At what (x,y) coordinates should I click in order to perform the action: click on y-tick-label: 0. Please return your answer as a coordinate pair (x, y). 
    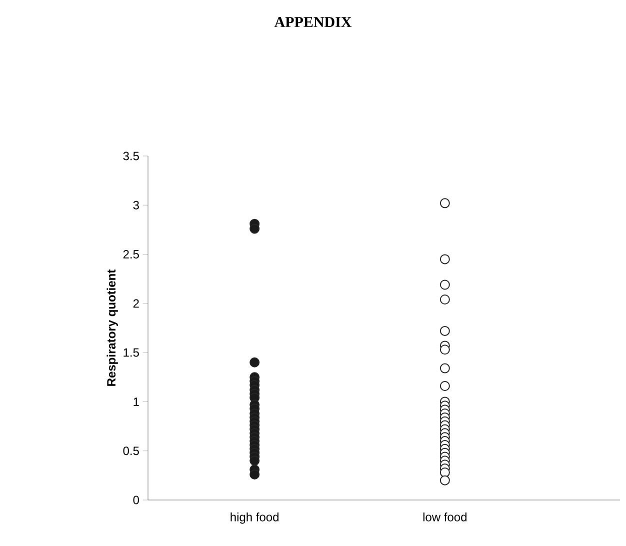
    Looking at the image, I should click on (136, 500).